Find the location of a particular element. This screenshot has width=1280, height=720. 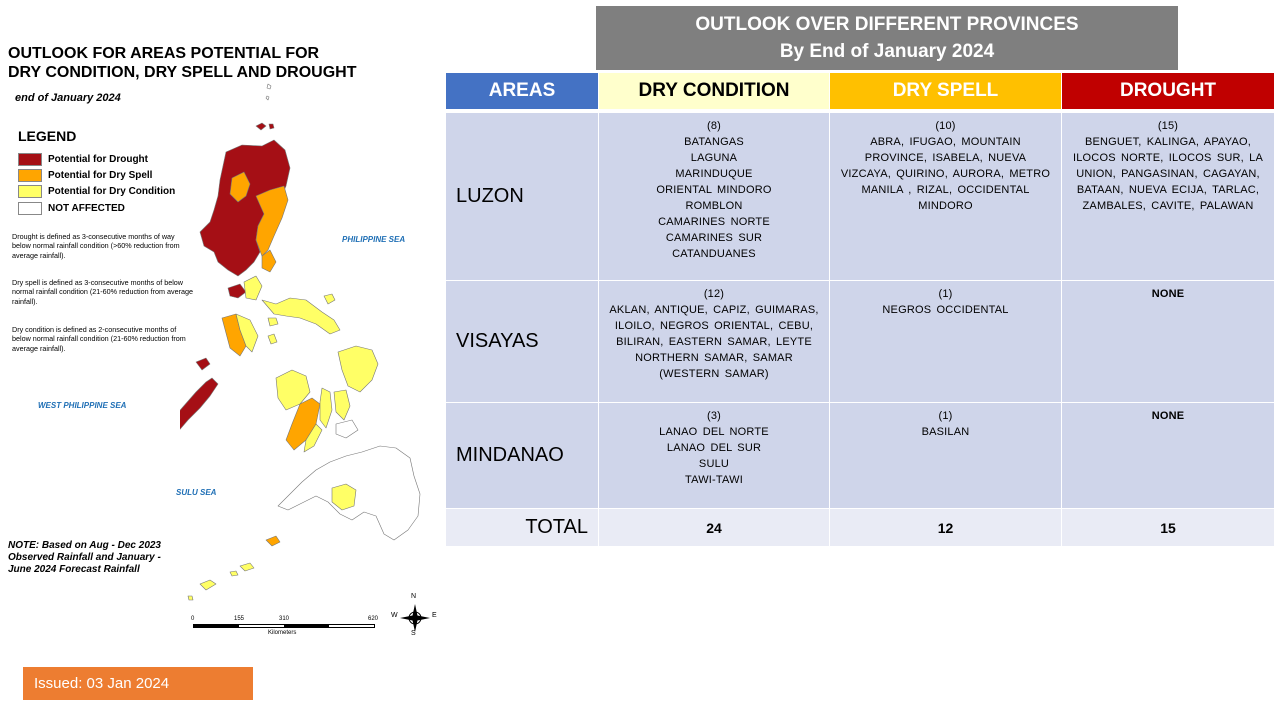

sea-label-sulu: SULU SEA is located at coordinates (196, 492).